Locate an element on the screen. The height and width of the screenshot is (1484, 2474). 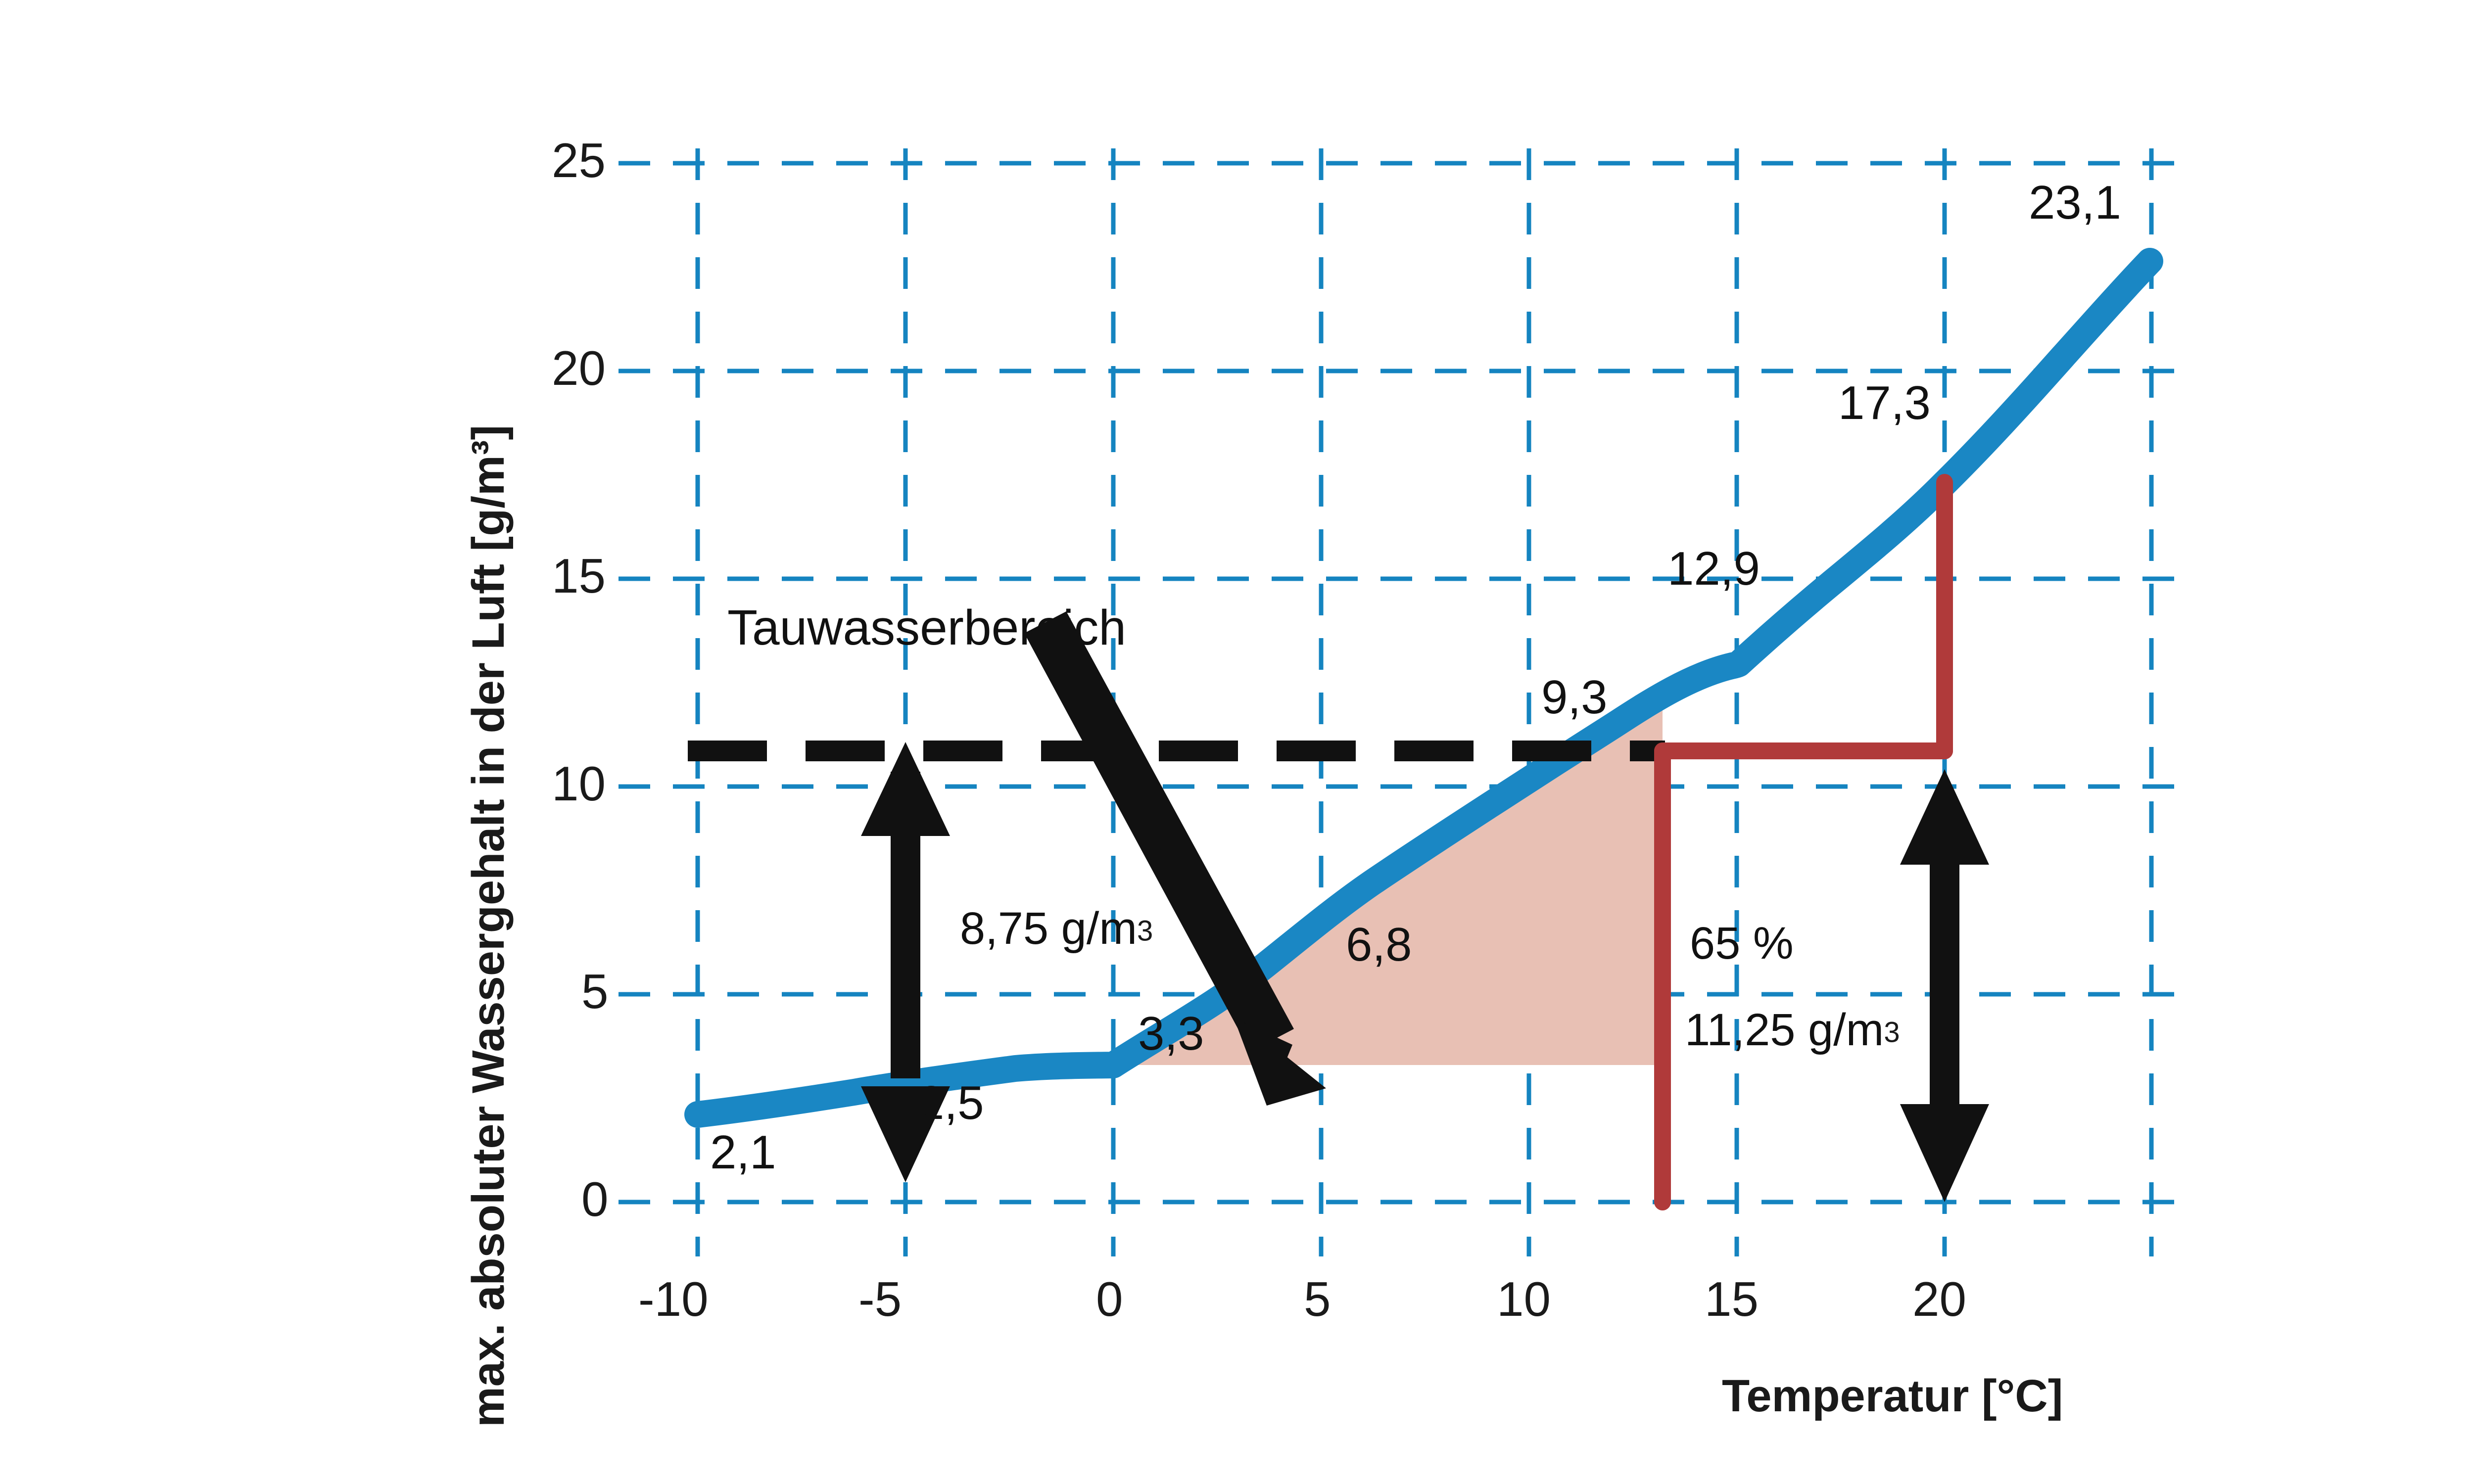
point-label-2-1: 2,1 is located at coordinates (743, 1152).